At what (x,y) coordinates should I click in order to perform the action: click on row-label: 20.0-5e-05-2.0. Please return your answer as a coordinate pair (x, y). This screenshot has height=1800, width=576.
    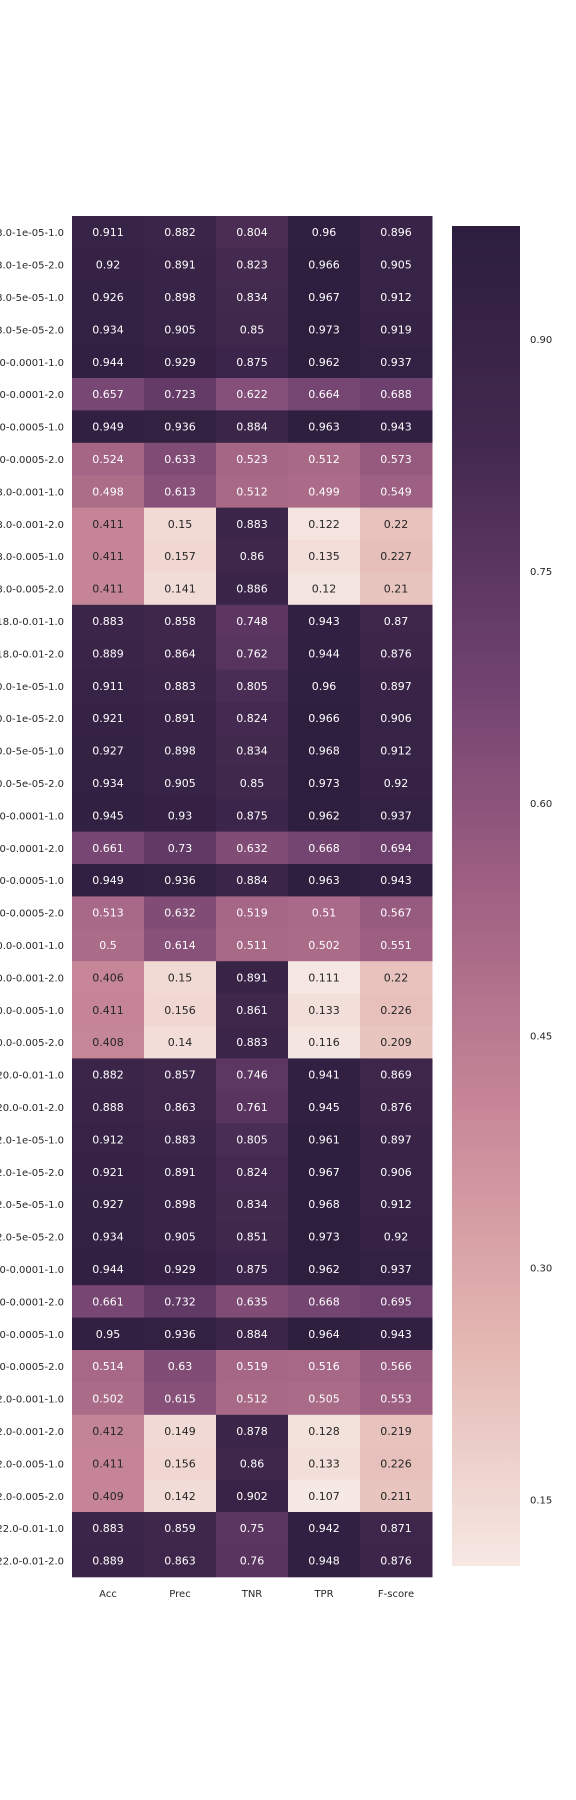
    Looking at the image, I should click on (32, 784).